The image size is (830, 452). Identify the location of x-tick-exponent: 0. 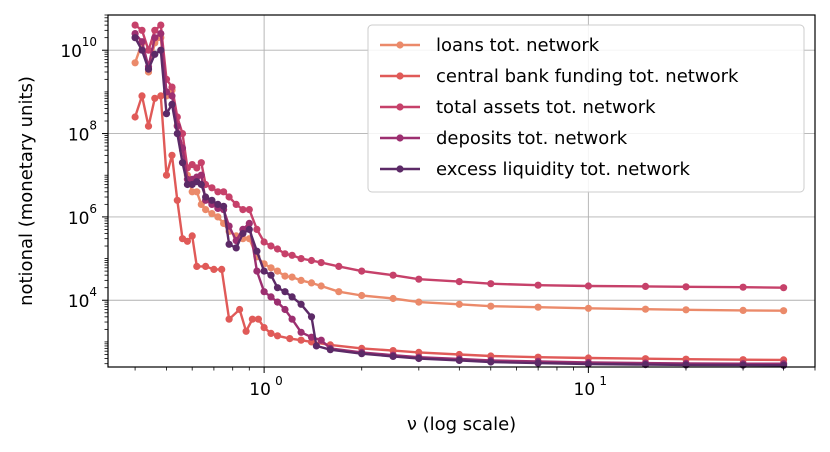
(279, 381).